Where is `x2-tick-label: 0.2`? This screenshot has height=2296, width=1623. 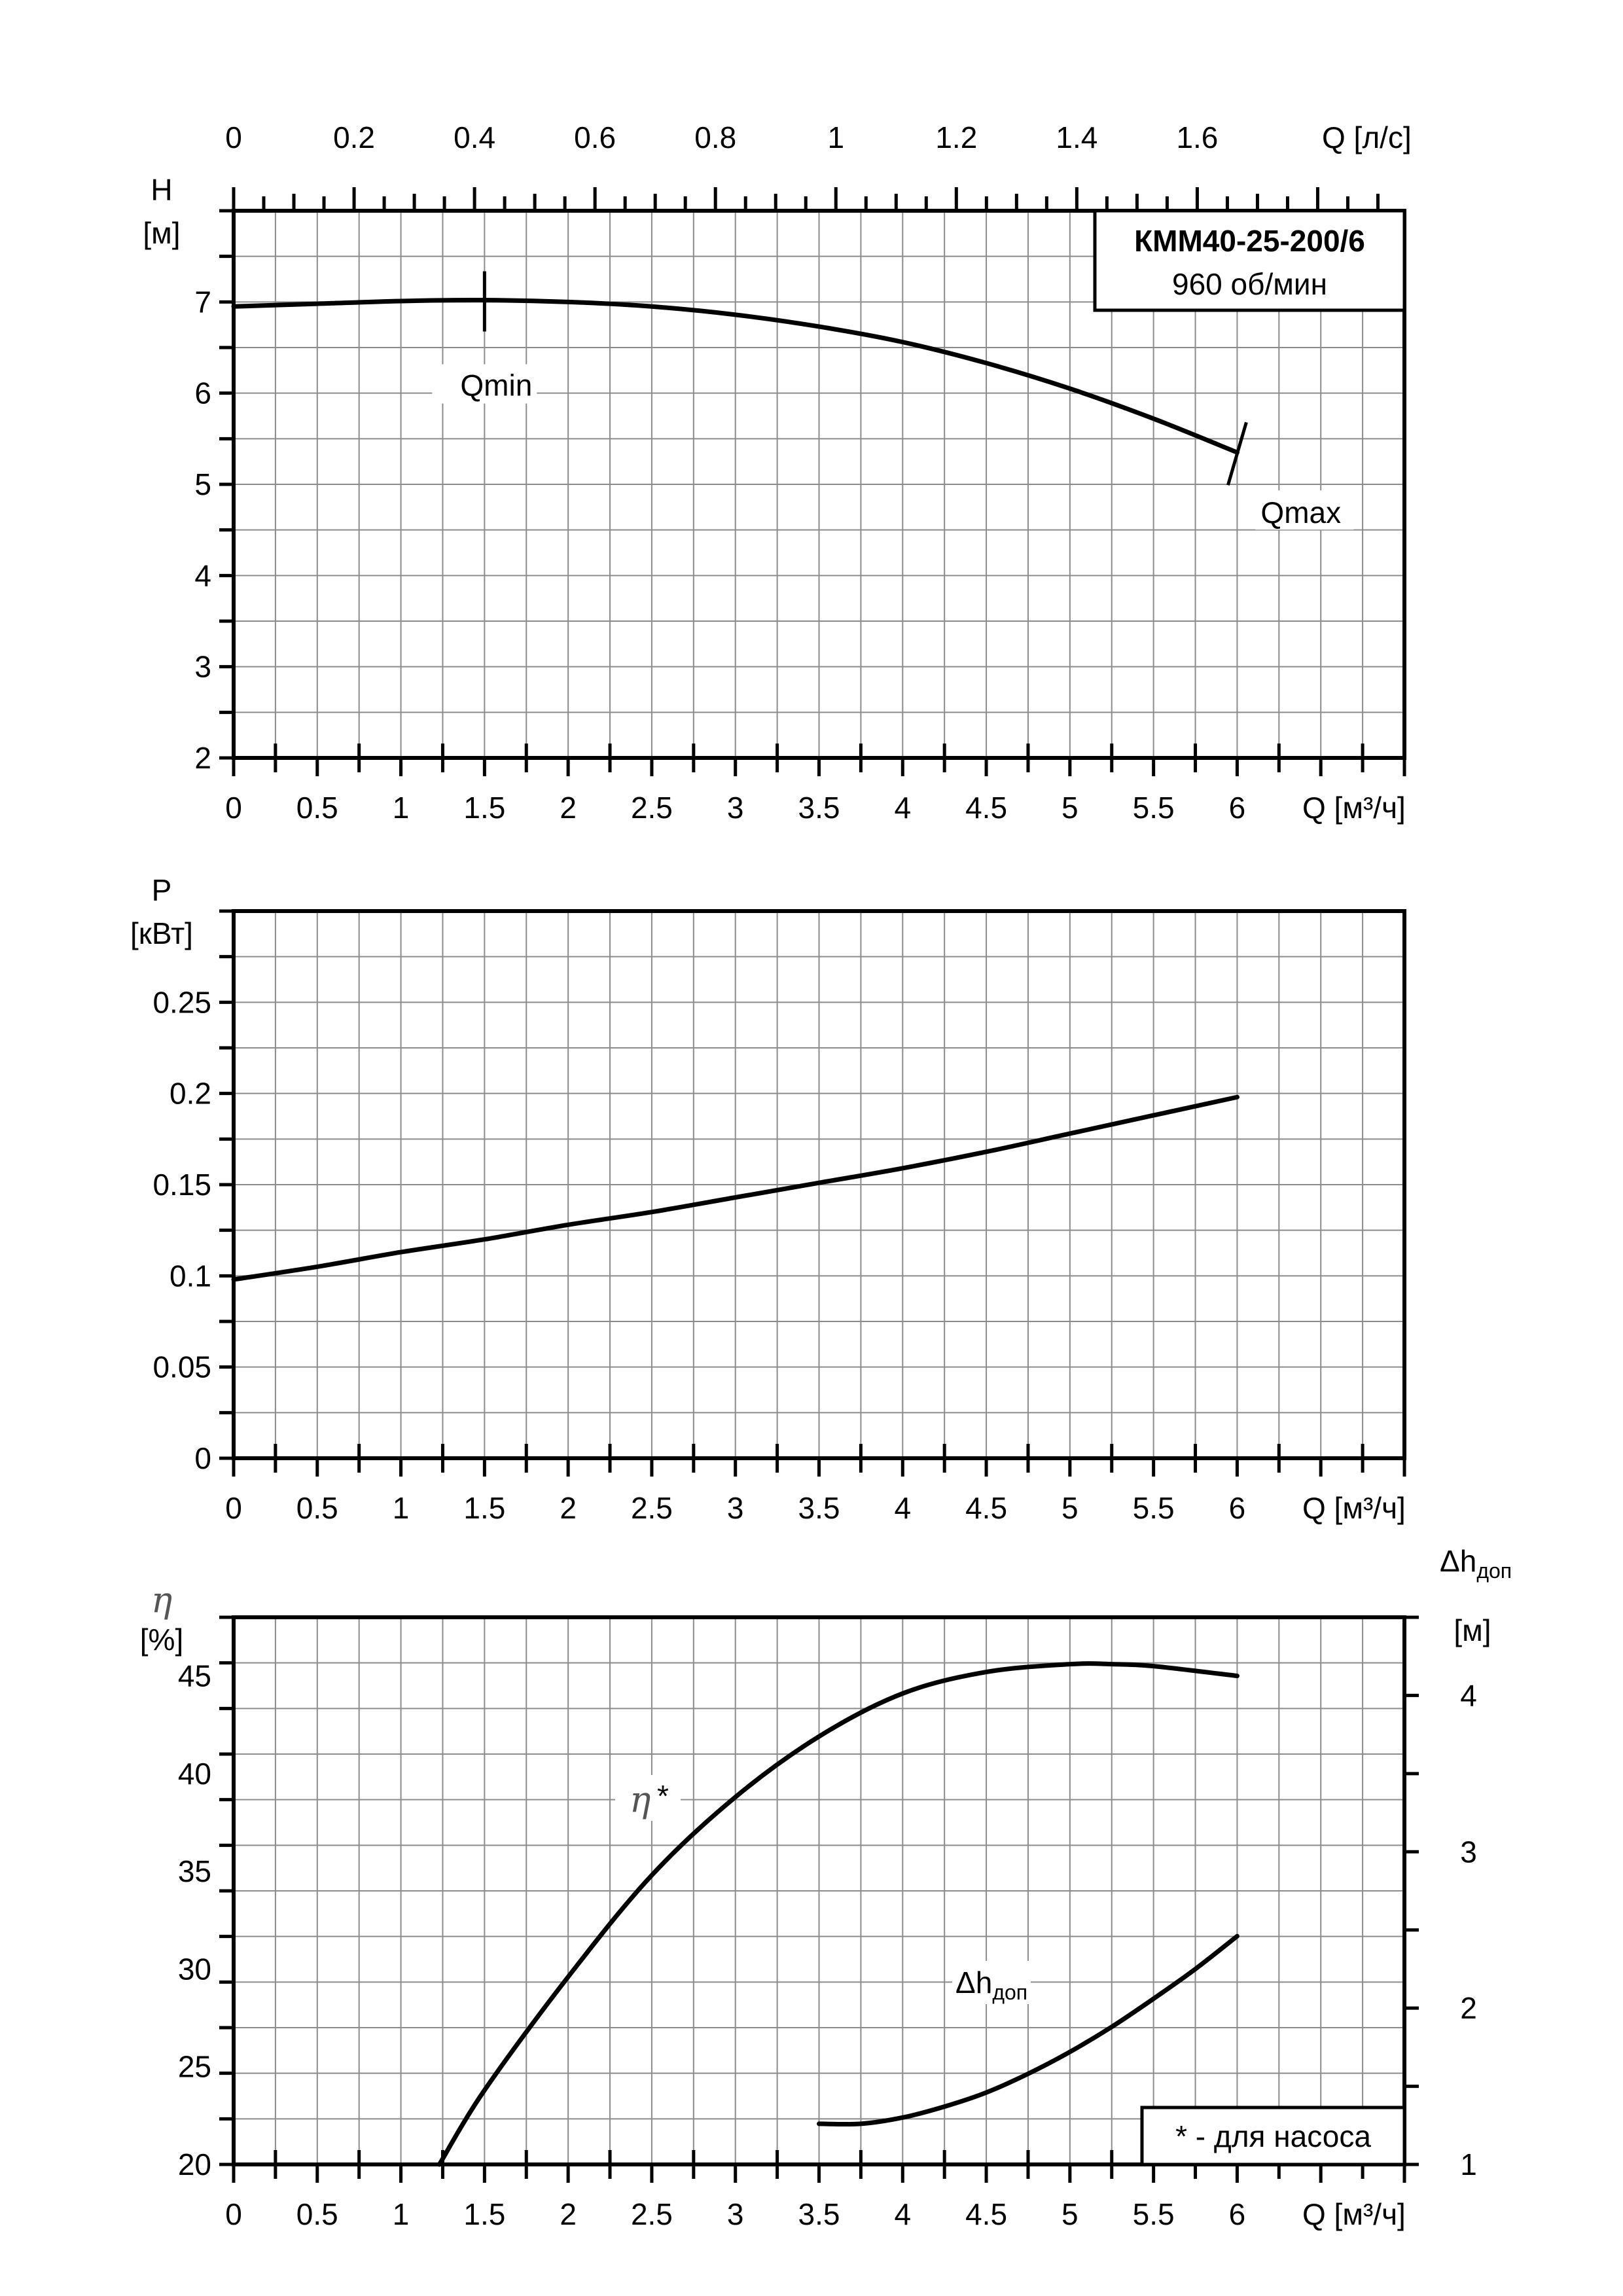
x2-tick-label: 0.2 is located at coordinates (354, 137).